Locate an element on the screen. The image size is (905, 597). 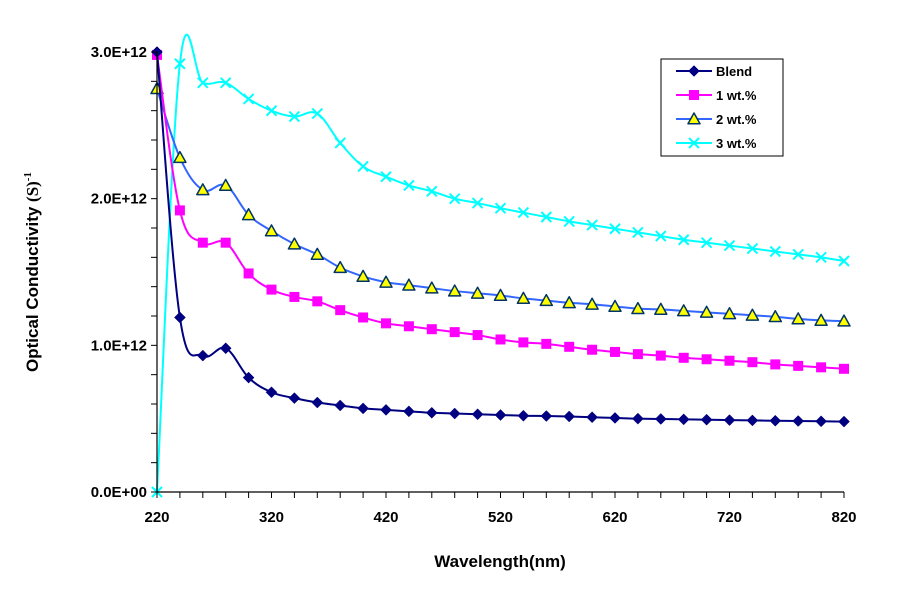
legend-marker-1-wt is located at coordinates (694, 95).